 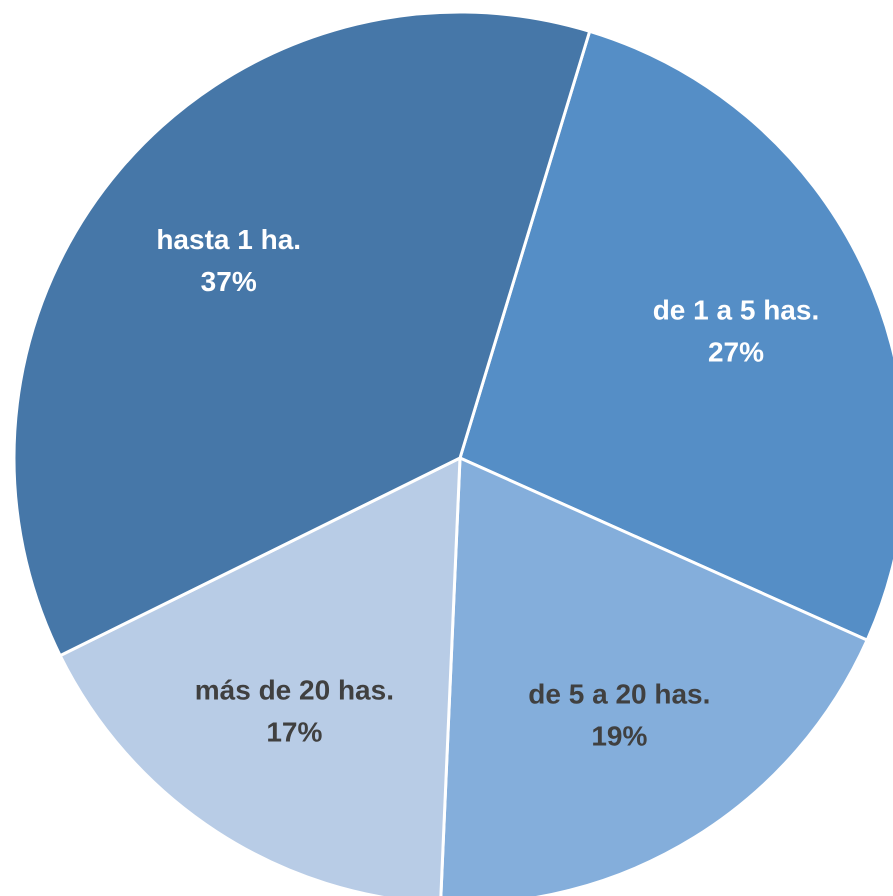 What do you see at coordinates (619, 693) in the screenshot?
I see `slice-category-label: de 5 a 20 has.` at bounding box center [619, 693].